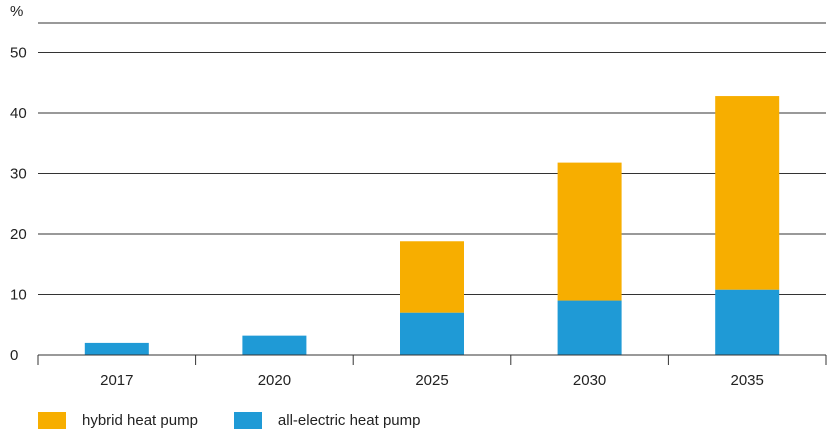 This screenshot has height=437, width=832. Describe the element at coordinates (274, 345) in the screenshot. I see `bar-electric-2020` at that location.